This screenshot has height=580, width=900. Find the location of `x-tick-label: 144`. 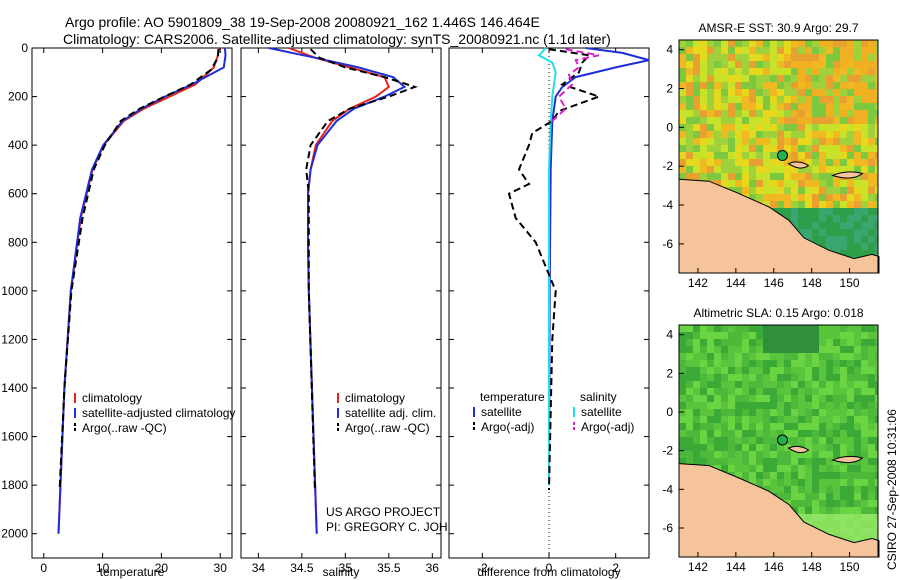

x-tick-label: 144 is located at coordinates (736, 283).